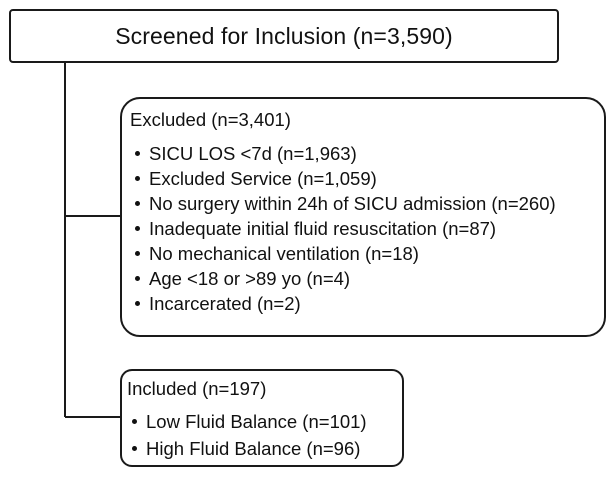 This screenshot has width=612, height=477. I want to click on list-item: Excluded Service (n=1,059), so click(367, 178).